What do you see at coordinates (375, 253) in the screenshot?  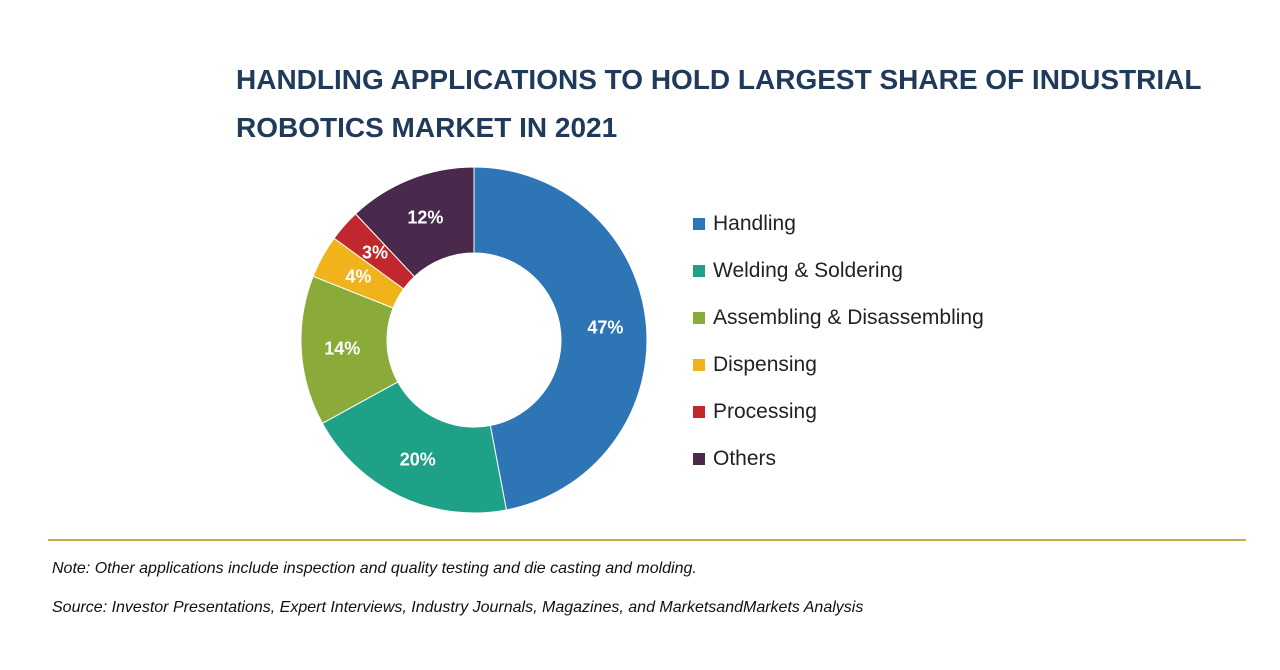 I see `data-label-processing: 3%` at bounding box center [375, 253].